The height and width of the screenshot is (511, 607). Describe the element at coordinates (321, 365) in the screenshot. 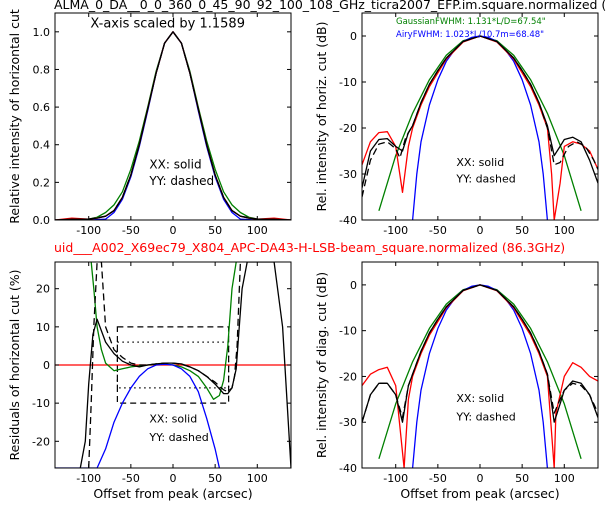

I see `y-axis-label: Rel. intensity of diag. cut (dB)` at that location.